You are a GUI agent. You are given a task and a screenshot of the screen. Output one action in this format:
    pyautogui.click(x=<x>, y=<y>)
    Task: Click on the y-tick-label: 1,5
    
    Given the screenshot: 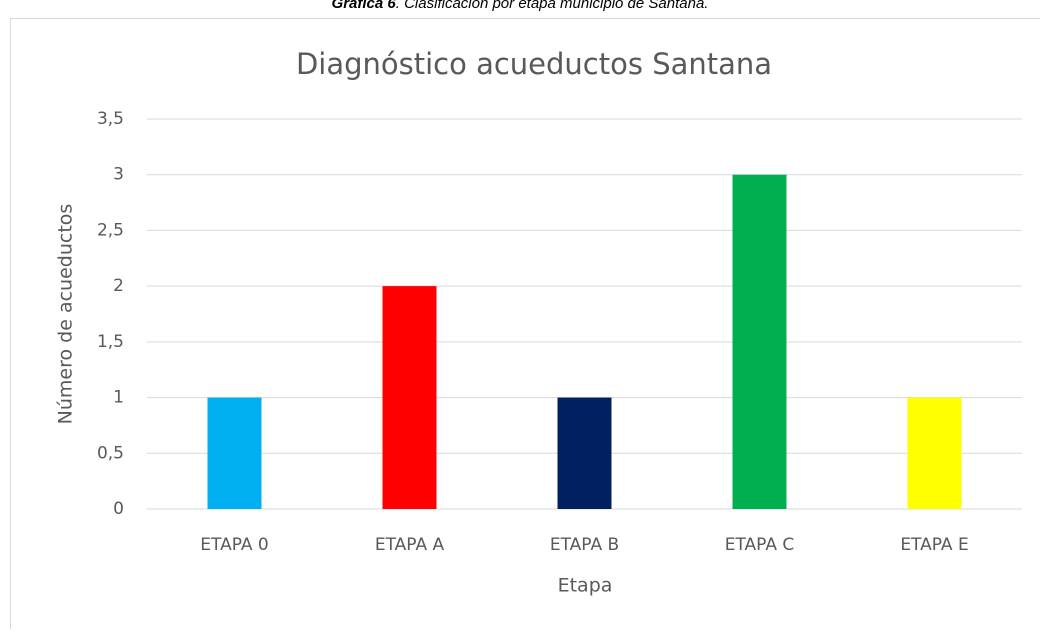 What is the action you would take?
    pyautogui.click(x=110, y=342)
    